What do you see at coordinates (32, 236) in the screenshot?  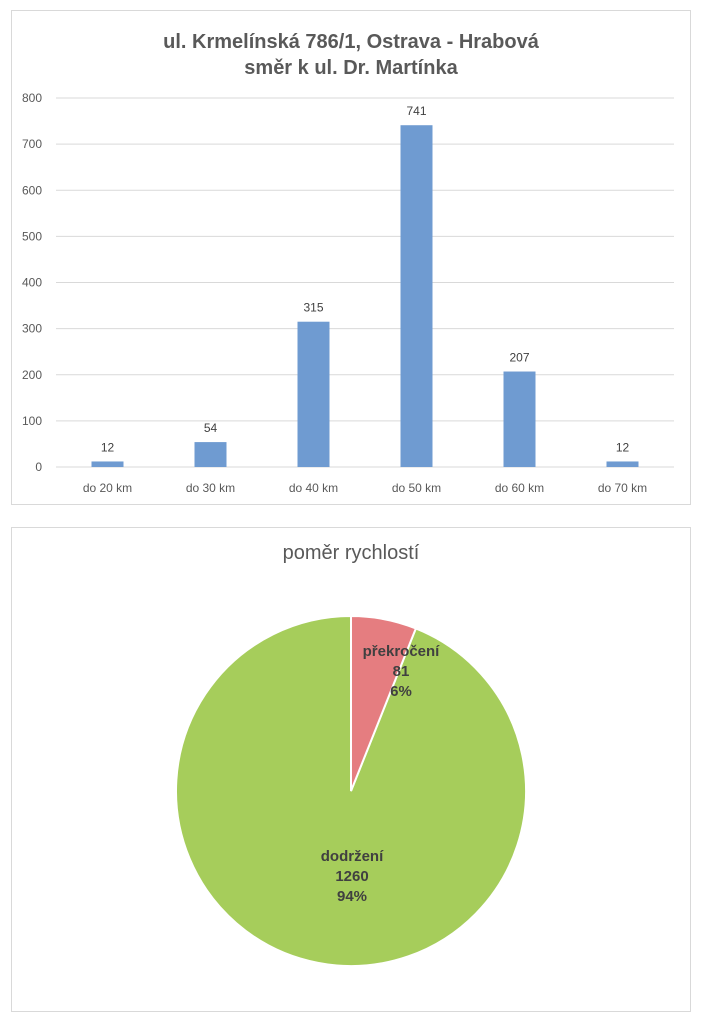 I see `y-tick-label: 500` at bounding box center [32, 236].